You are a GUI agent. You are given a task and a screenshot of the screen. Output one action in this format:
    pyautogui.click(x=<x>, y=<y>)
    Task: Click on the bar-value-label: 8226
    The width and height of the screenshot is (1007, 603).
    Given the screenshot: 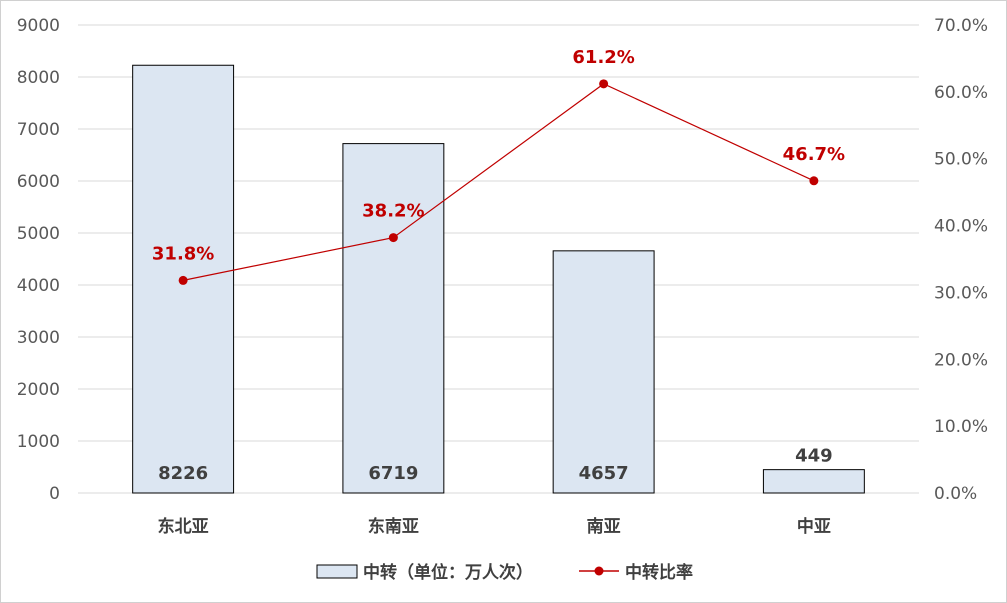 What is the action you would take?
    pyautogui.click(x=183, y=473)
    